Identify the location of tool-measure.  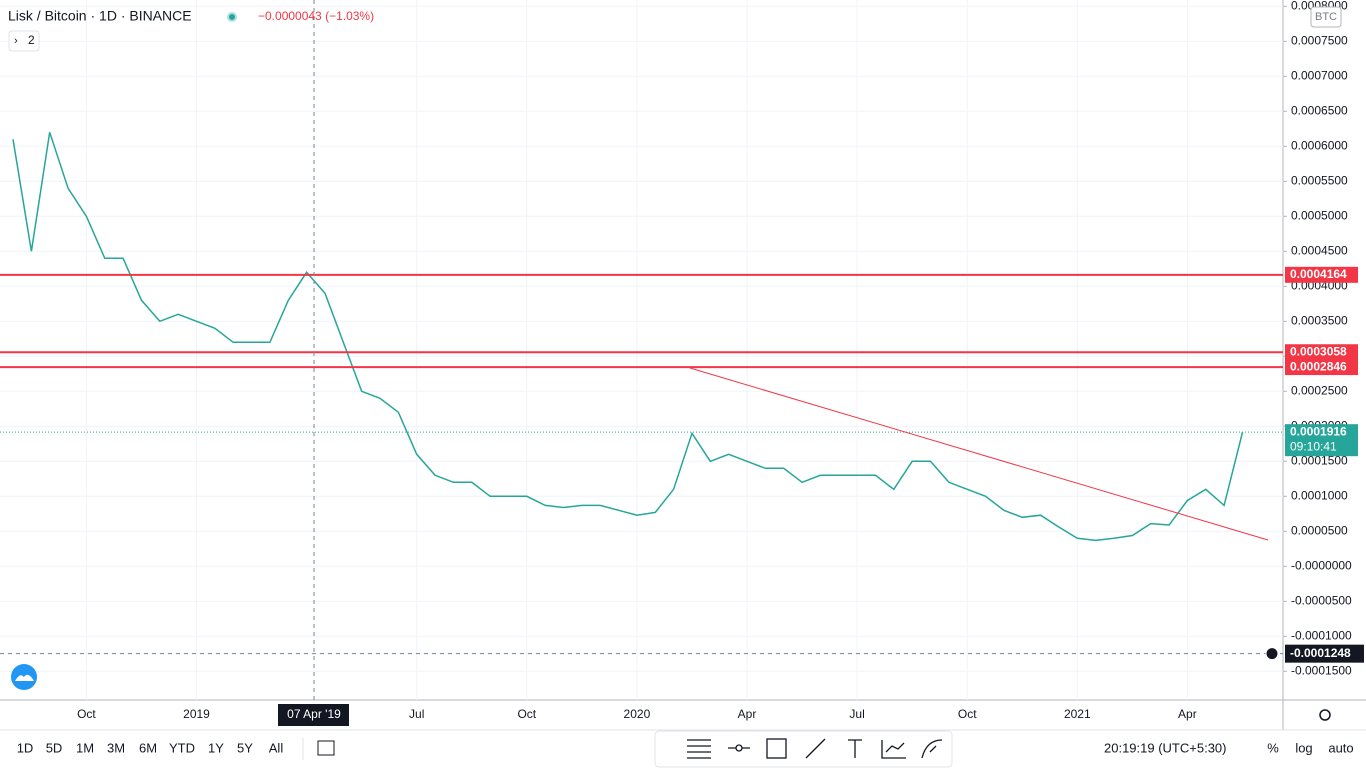
(893, 749).